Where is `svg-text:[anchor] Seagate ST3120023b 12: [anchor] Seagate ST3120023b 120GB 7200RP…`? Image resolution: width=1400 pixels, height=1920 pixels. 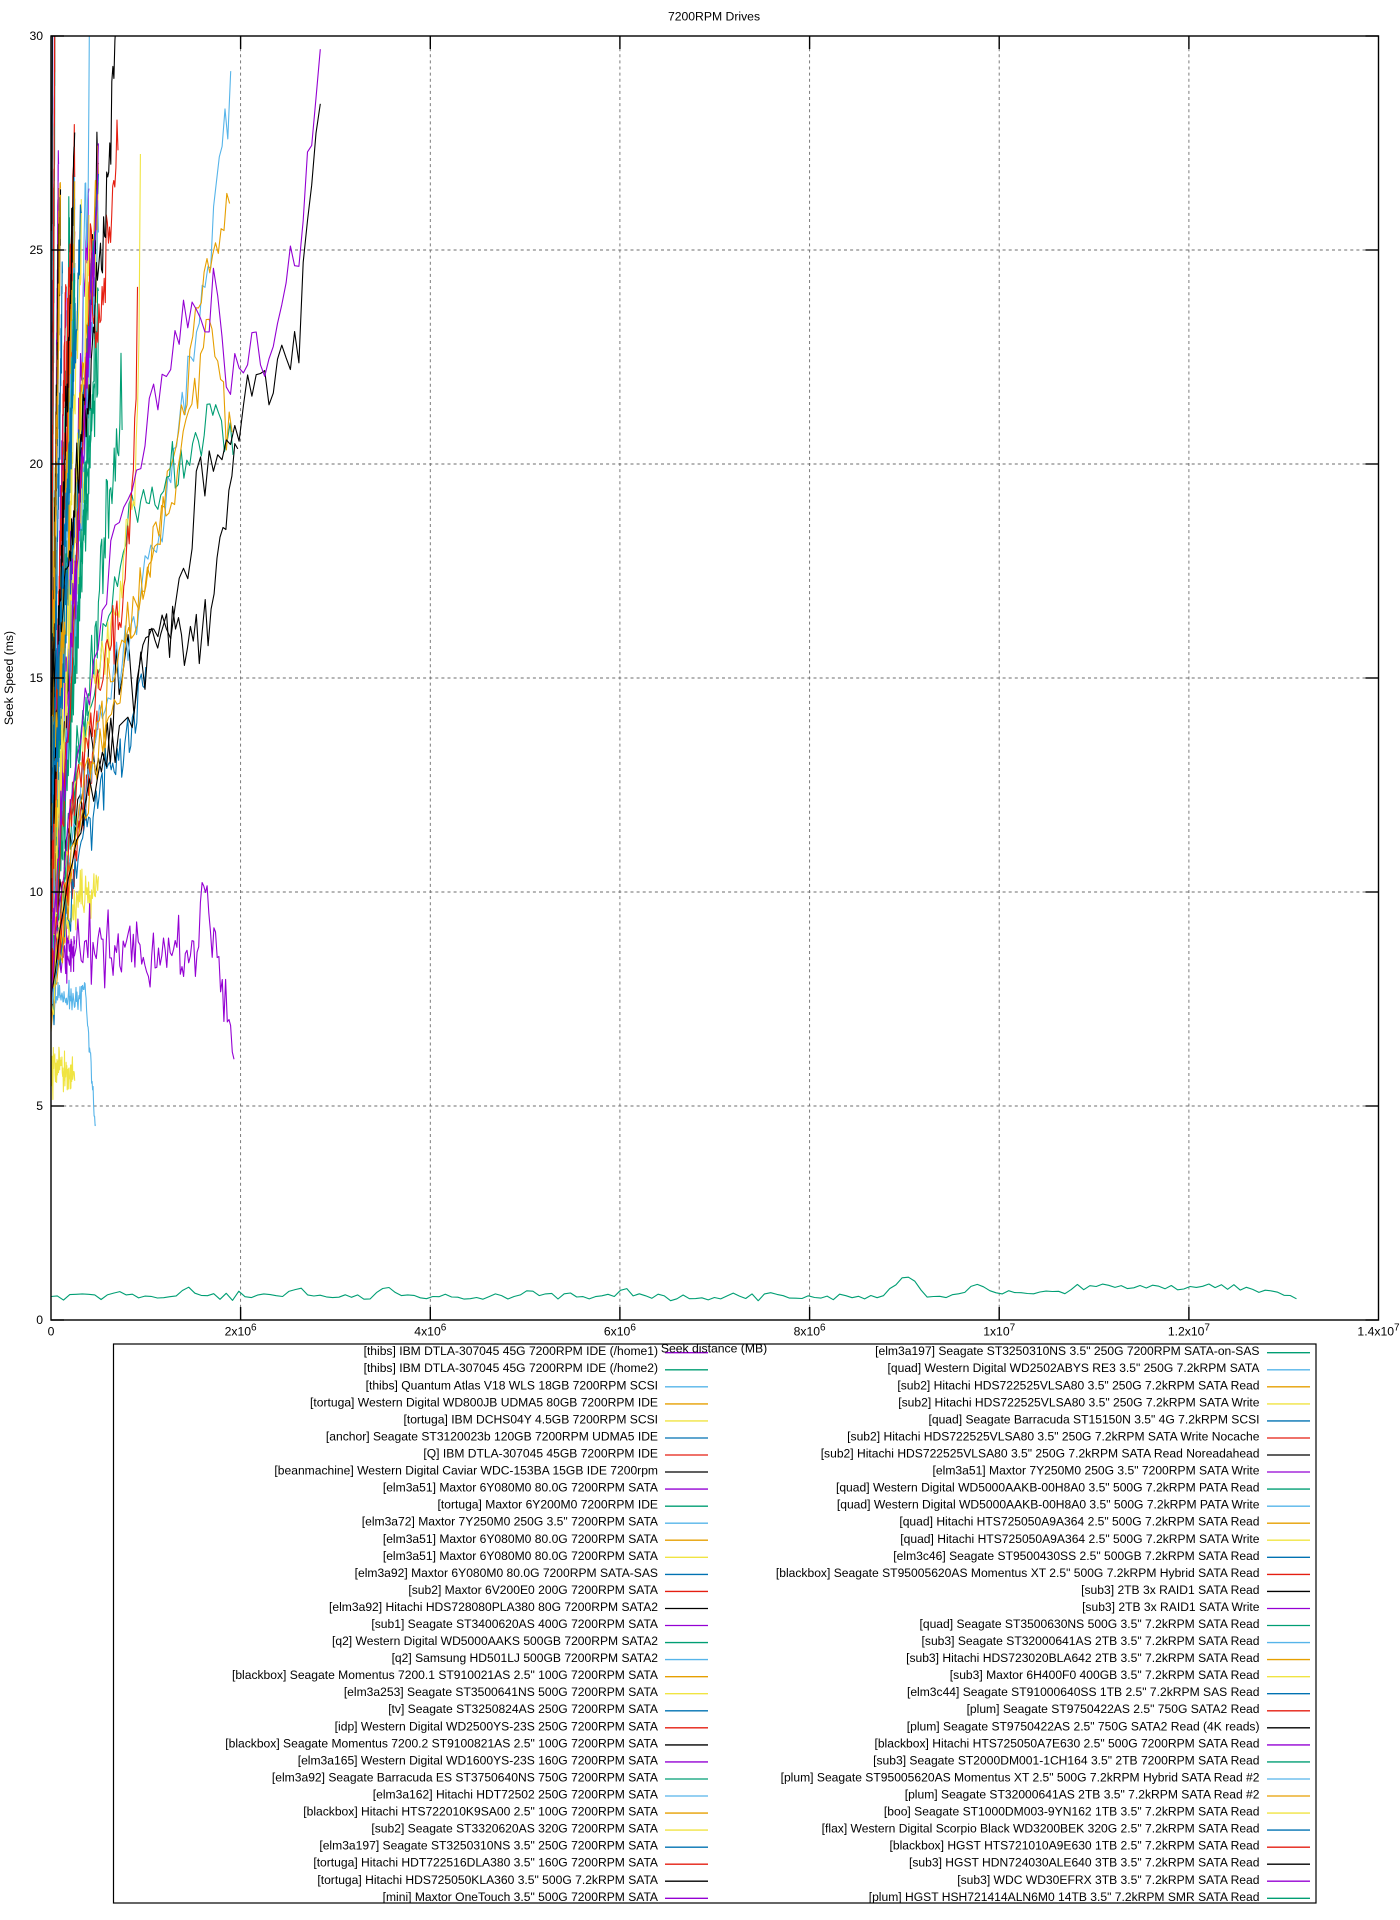
svg-text:[anchor] Seagate ST3120023b 12: [anchor] Seagate ST3120023b 120GB 7200RP… is located at coordinates (492, 1437).